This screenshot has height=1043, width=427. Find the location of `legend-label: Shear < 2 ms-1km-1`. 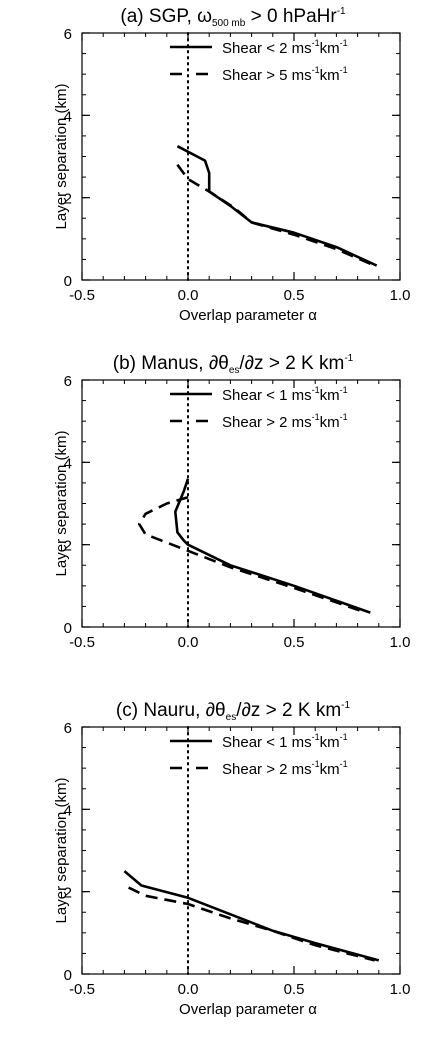

legend-label: Shear < 2 ms-1km-1 is located at coordinates (285, 47).